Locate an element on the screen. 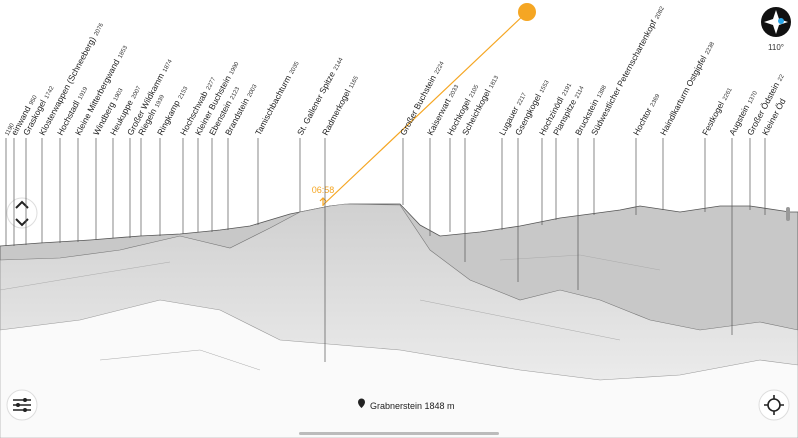 The width and height of the screenshot is (798, 438). peak-elevation: 2261 is located at coordinates (728, 94).